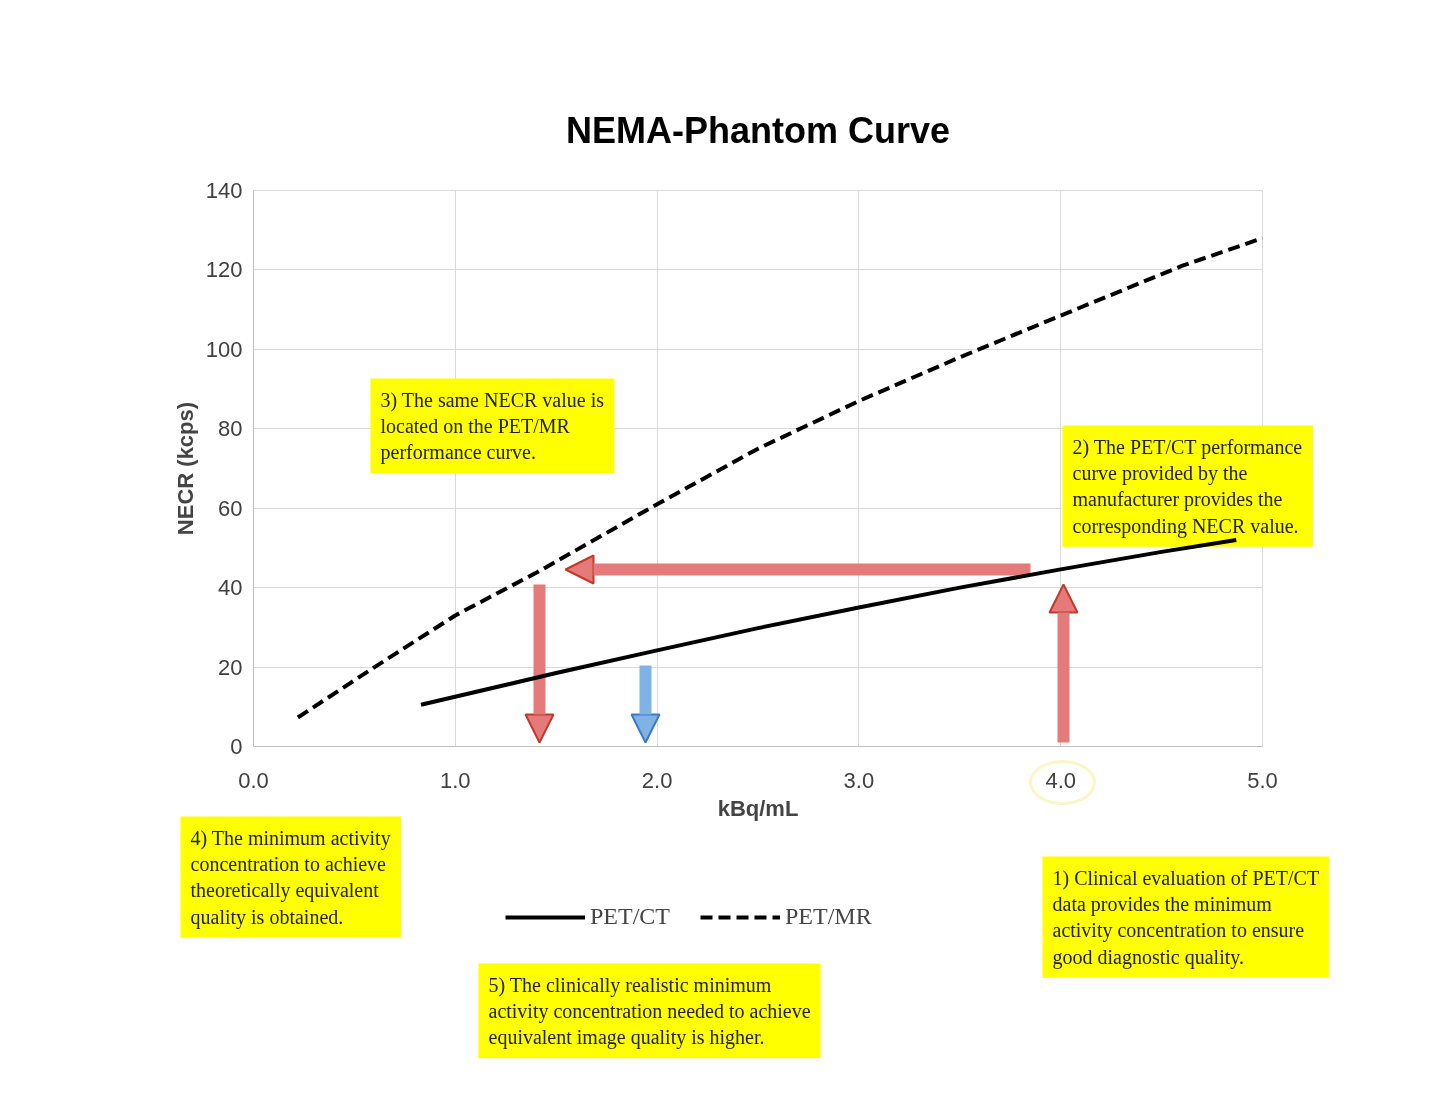 The image size is (1430, 1118). What do you see at coordinates (236, 746) in the screenshot?
I see `y-tick-label: 0` at bounding box center [236, 746].